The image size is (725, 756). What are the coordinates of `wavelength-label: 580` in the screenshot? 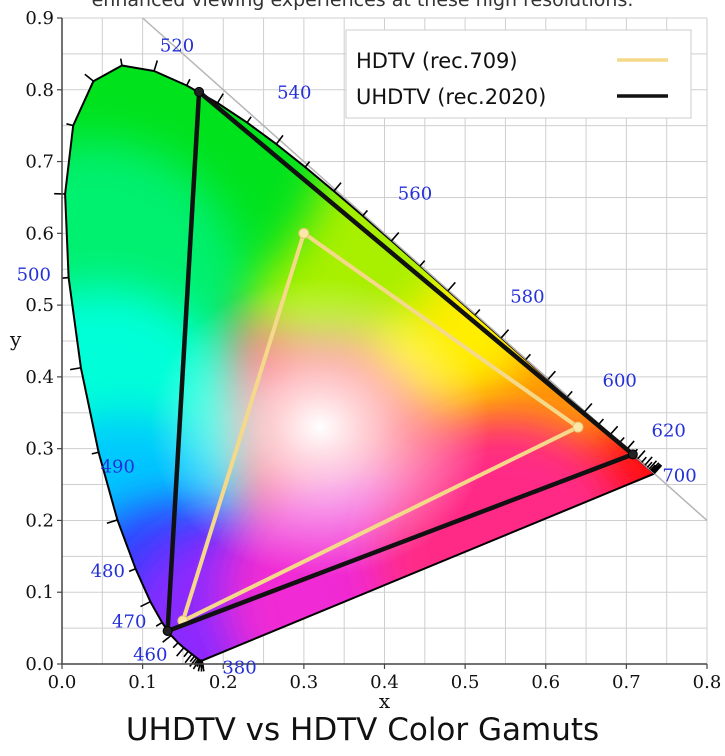 It's located at (527, 297).